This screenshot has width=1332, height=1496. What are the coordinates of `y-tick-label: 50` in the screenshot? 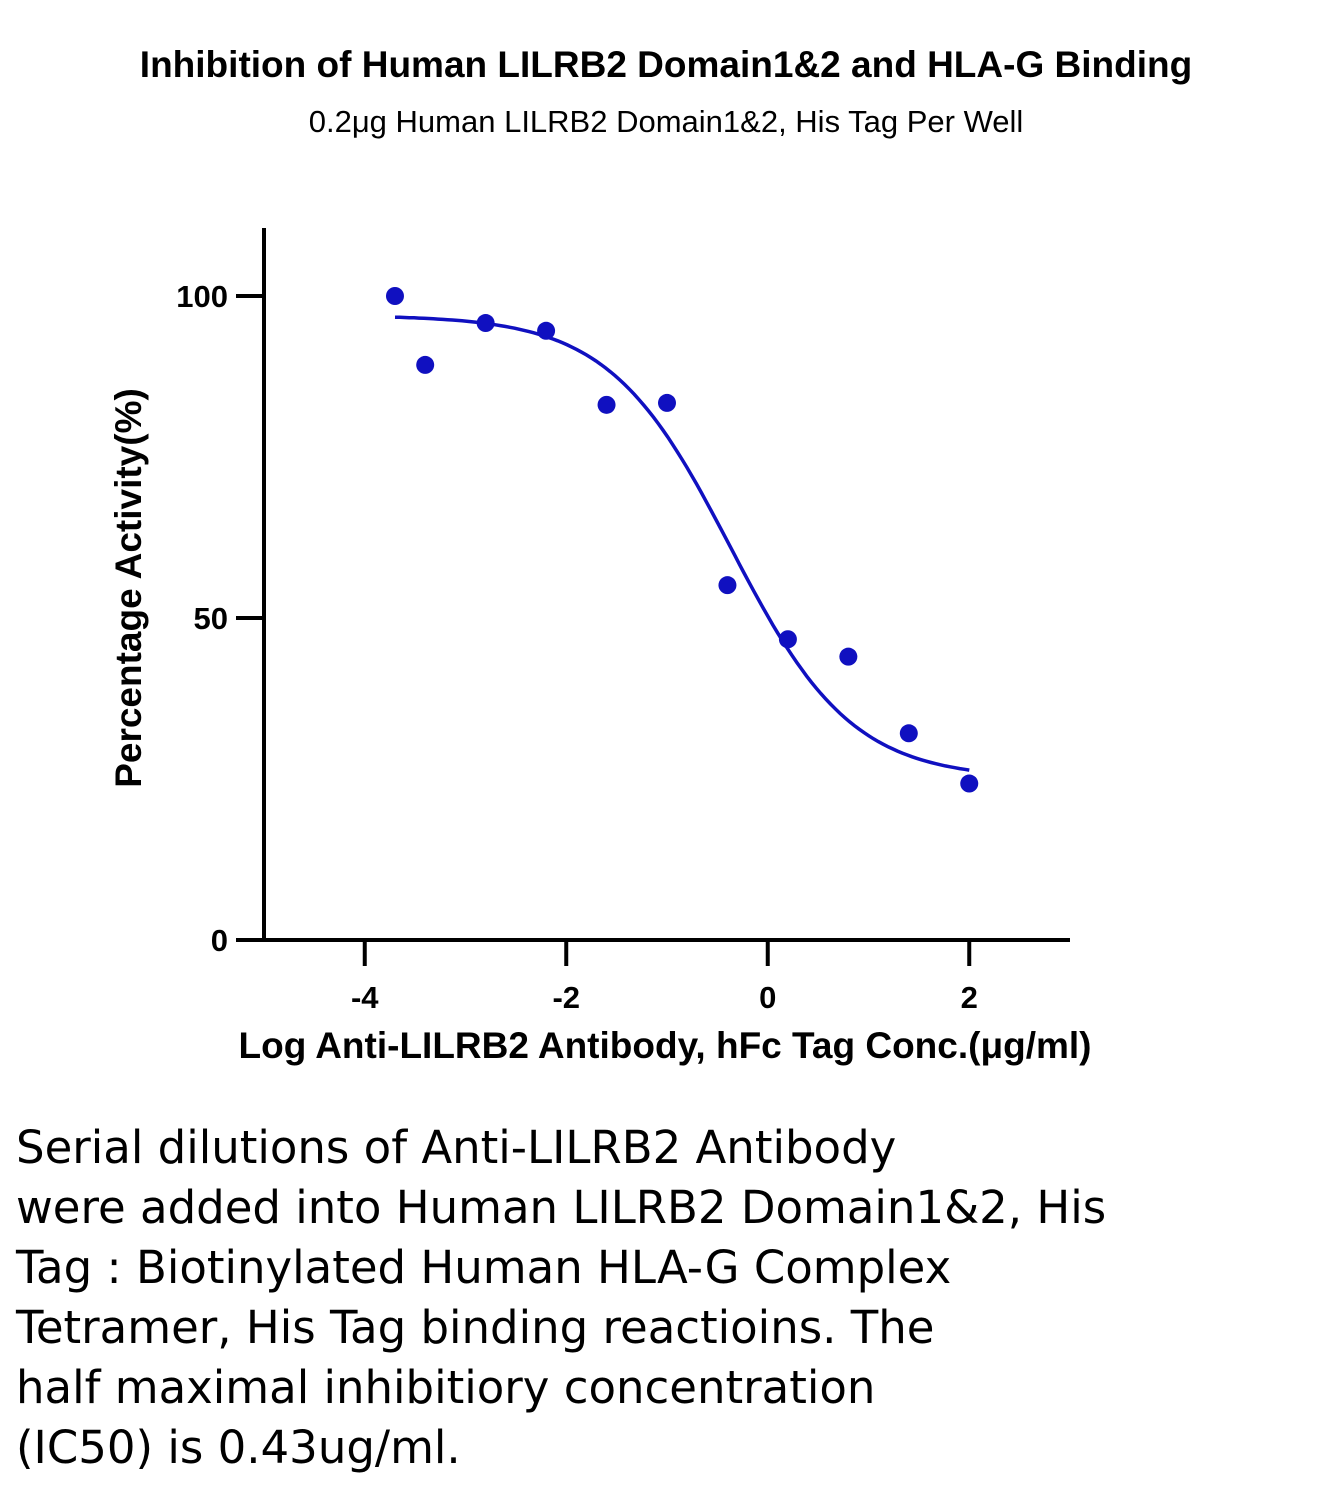 It's located at (211, 618).